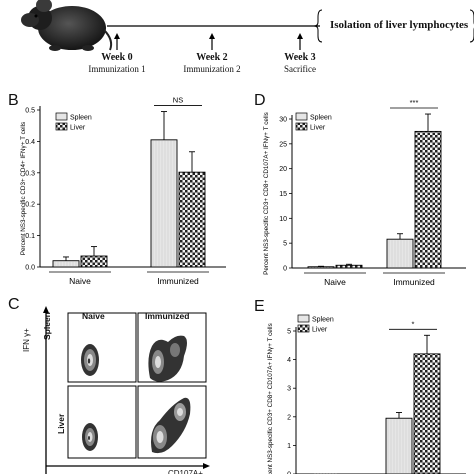 The width and height of the screenshot is (474, 474). Describe the element at coordinates (289, 417) in the screenshot. I see `y-tick-label: 2` at that location.